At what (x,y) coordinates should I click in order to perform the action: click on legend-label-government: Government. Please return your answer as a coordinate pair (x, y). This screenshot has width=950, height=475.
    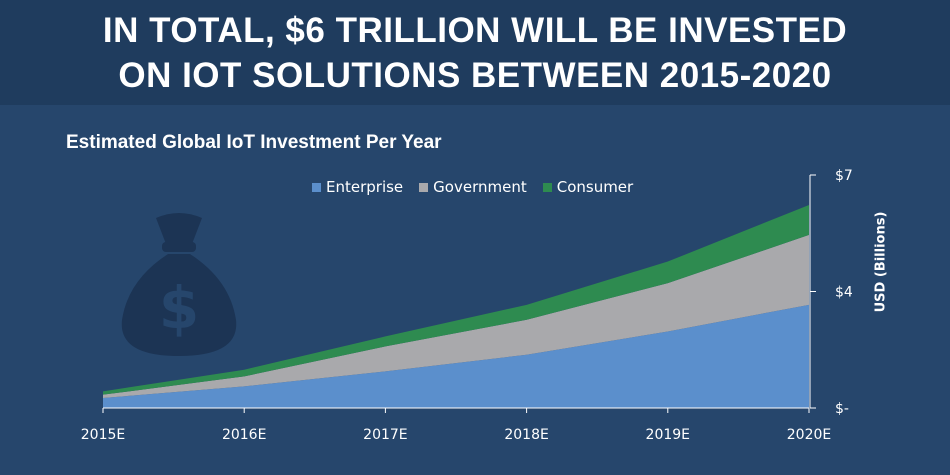
    Looking at the image, I should click on (480, 187).